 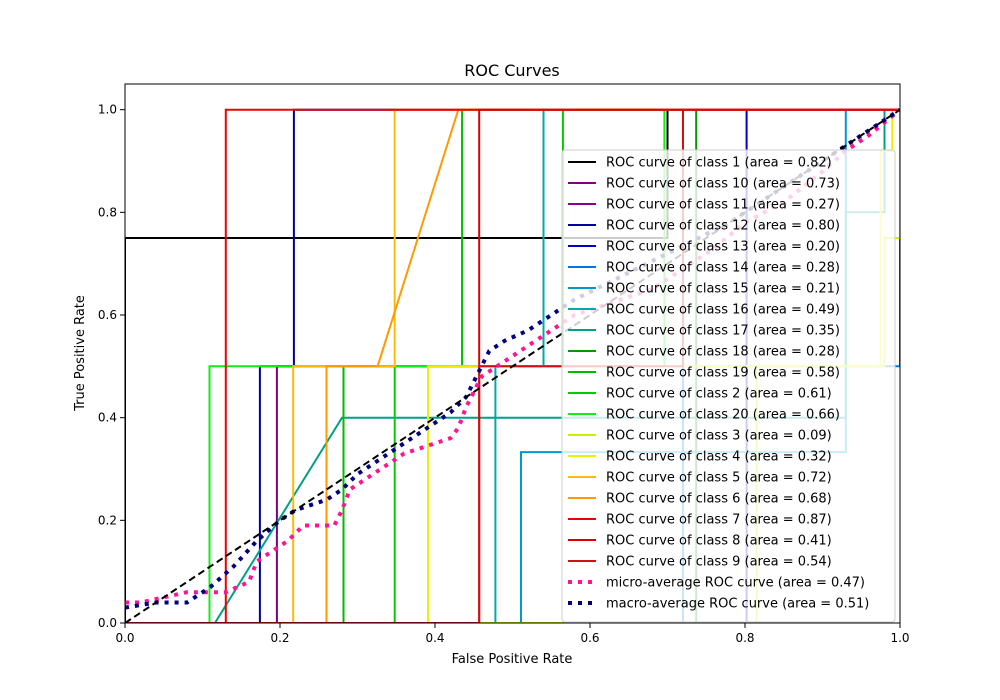 I want to click on y-tick-label-0: 0.0, so click(x=107, y=623).